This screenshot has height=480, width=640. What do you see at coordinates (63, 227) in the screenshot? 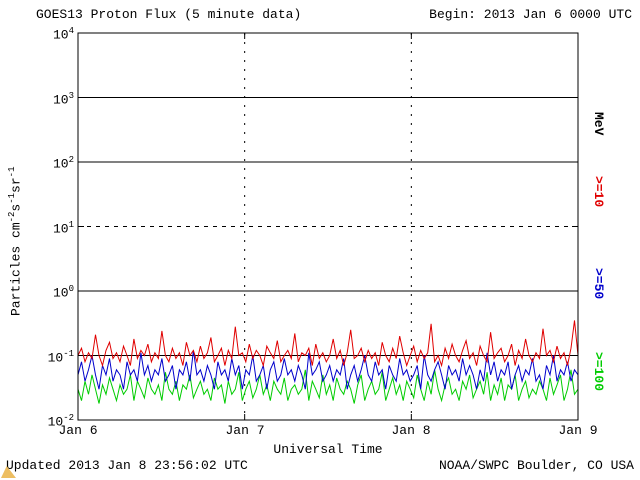
I see `y-tick-label: 10¹` at bounding box center [63, 227].